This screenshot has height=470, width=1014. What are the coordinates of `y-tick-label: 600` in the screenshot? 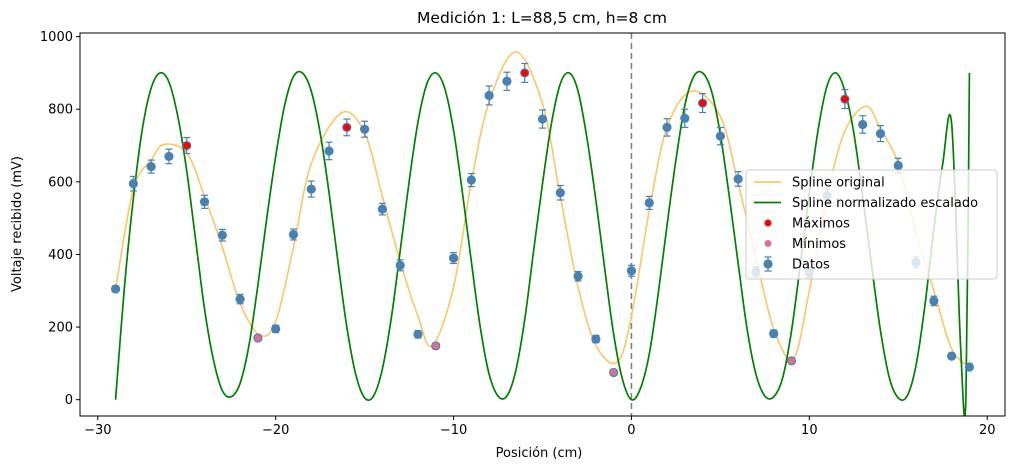 It's located at (60, 182).